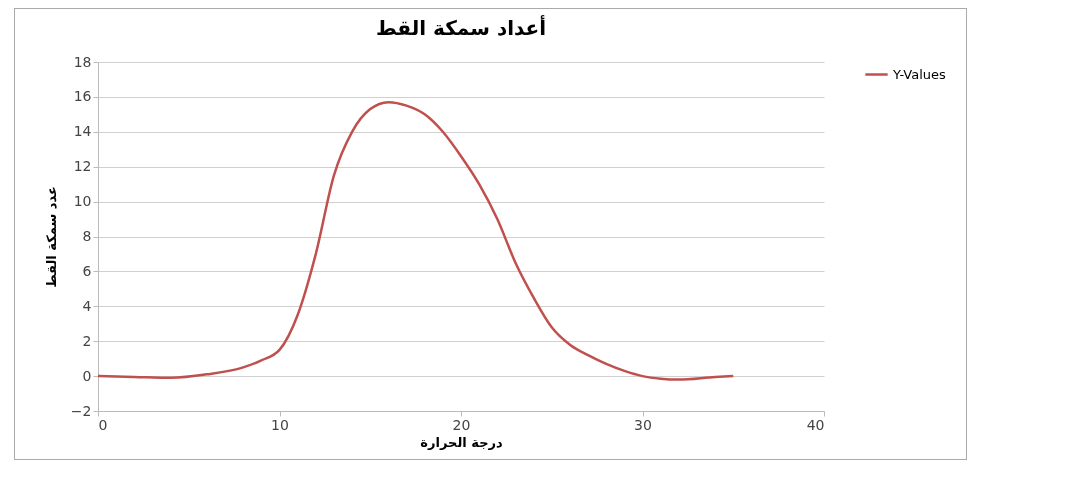 This screenshot has width=1092, height=491. Describe the element at coordinates (461, 442) in the screenshot. I see `x-axis-title: درجة الحرارة` at that location.